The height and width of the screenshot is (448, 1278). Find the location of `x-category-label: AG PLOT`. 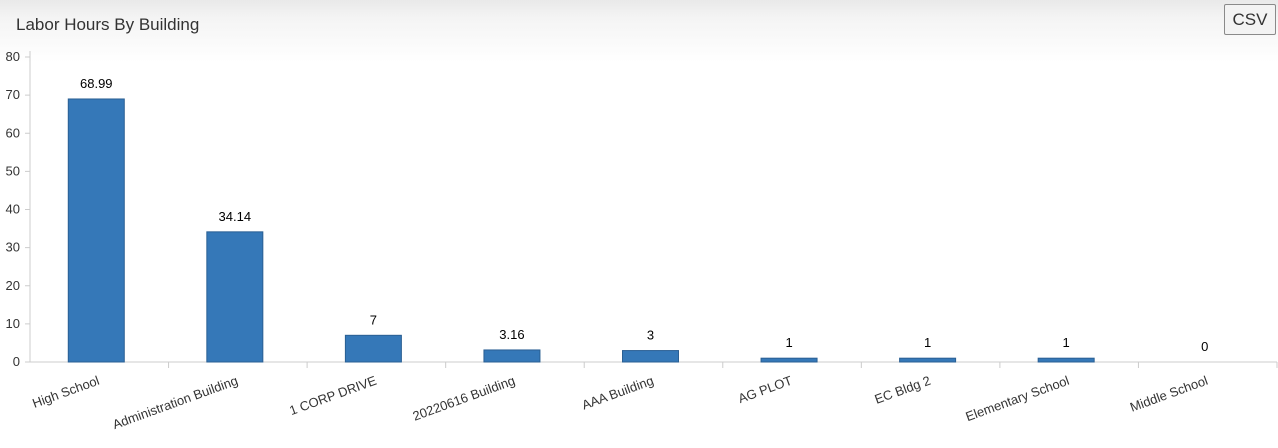

x-category-label: AG PLOT is located at coordinates (765, 389).